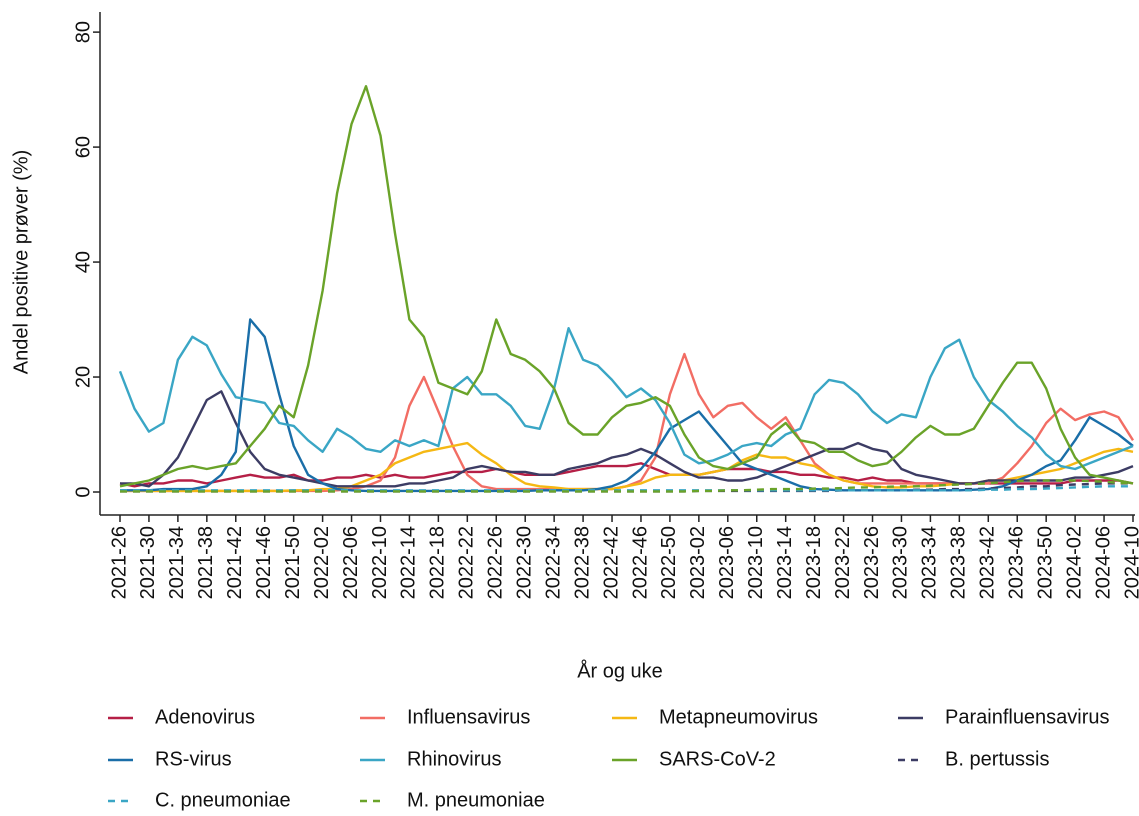  Describe the element at coordinates (205, 717) in the screenshot. I see `legend-label: Adenovirus` at that location.